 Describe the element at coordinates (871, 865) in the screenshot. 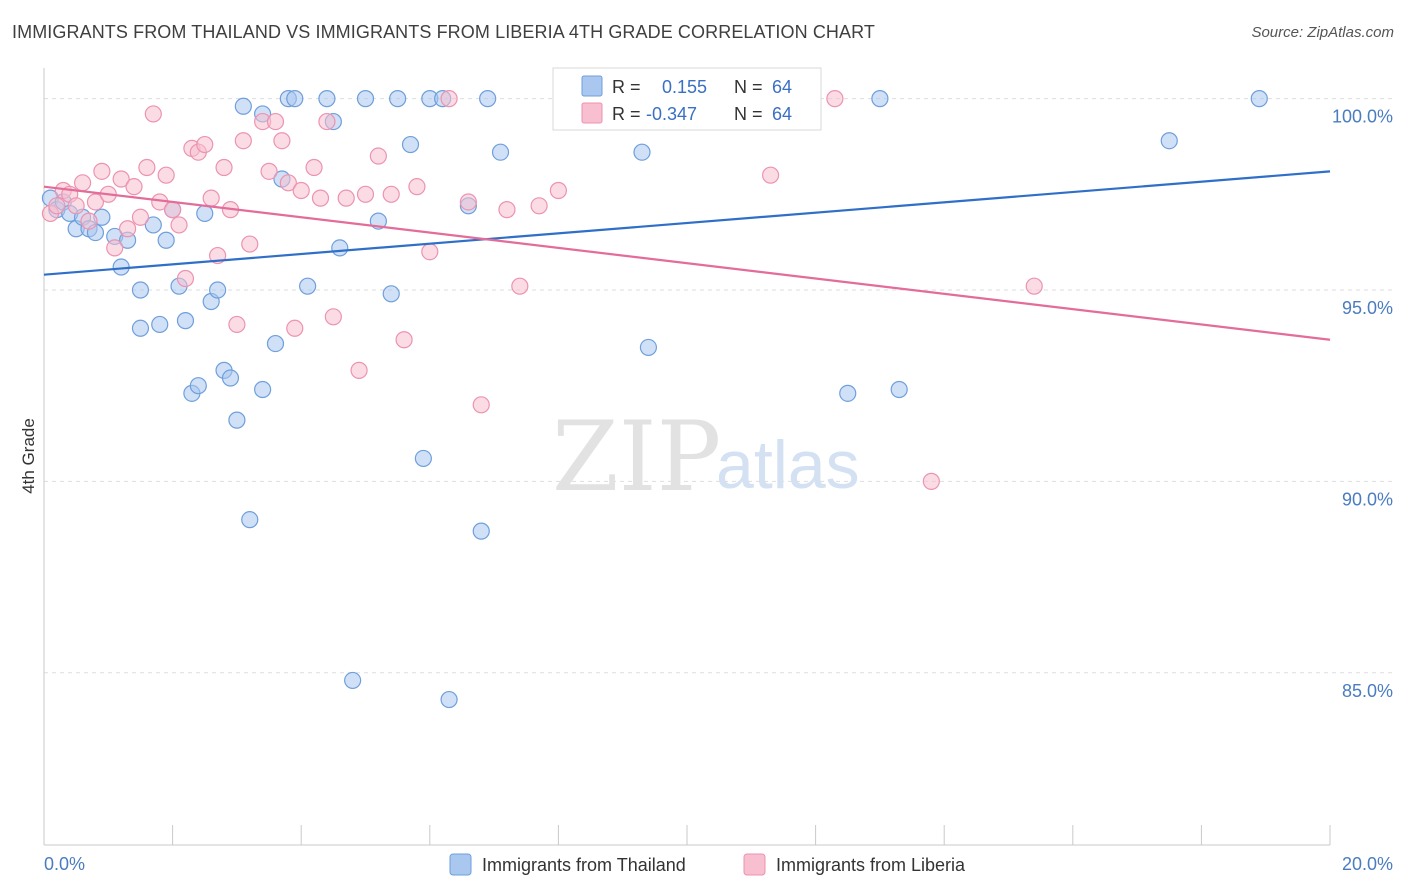

I see `legend-liberia-label: Immigrants from Liberia` at that location.